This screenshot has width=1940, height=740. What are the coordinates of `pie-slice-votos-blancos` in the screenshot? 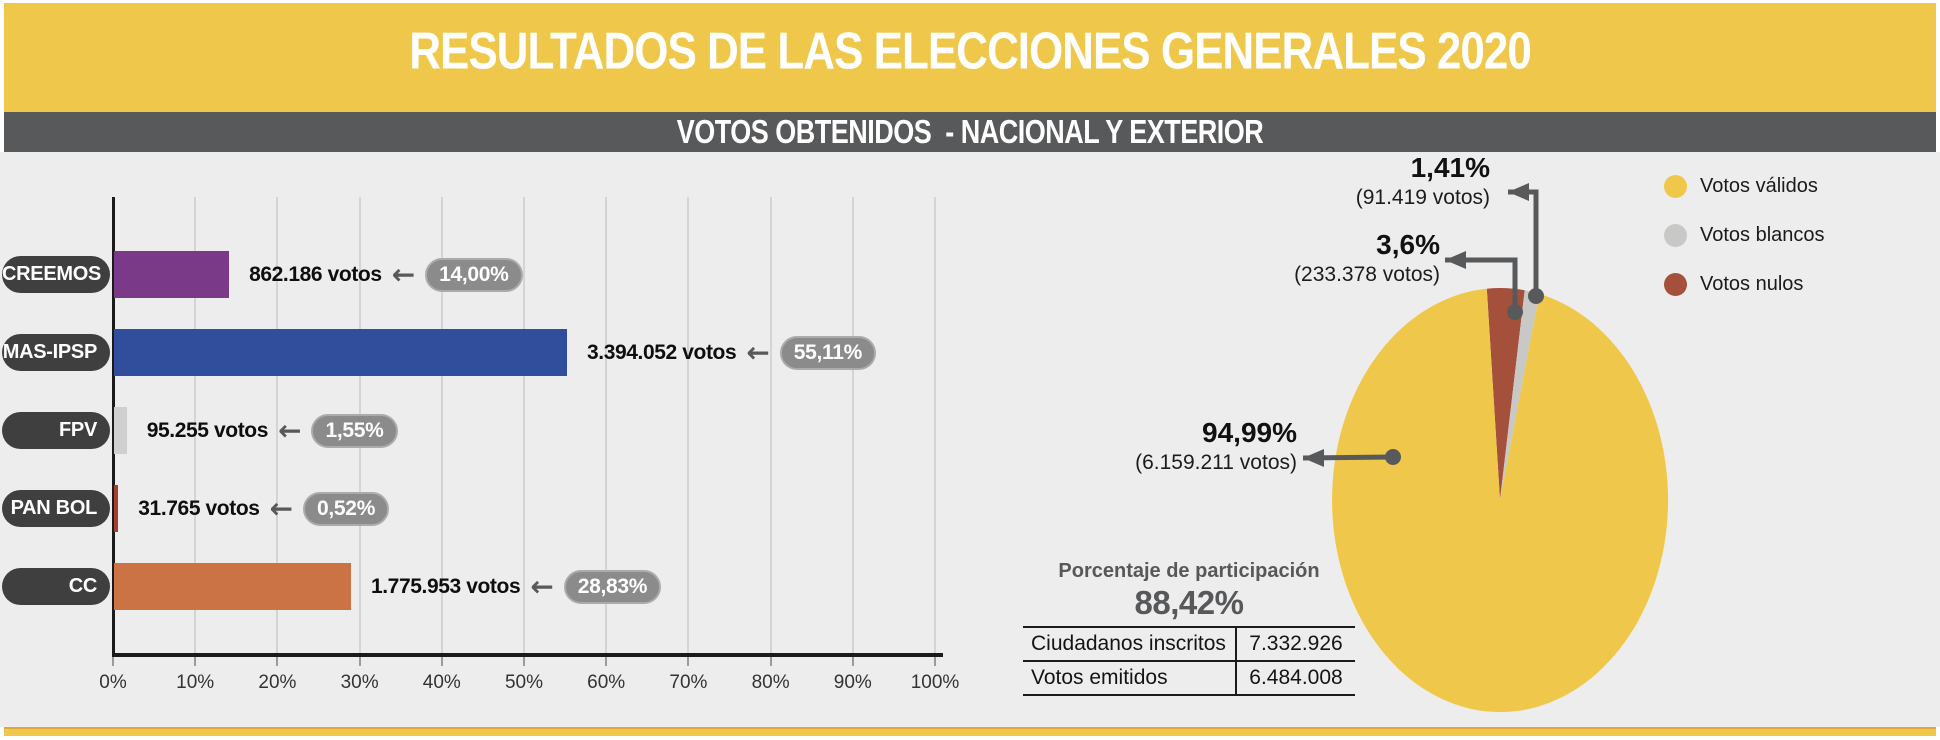 It's located at (1520, 395).